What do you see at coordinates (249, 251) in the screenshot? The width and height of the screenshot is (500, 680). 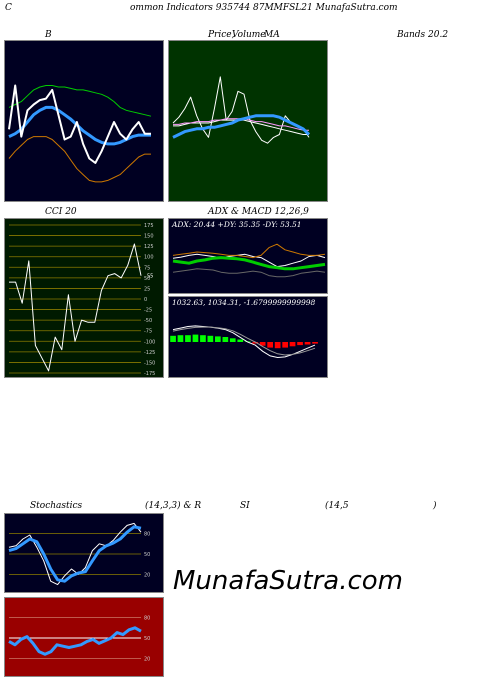 I see `adx-series-2-line` at bounding box center [249, 251].